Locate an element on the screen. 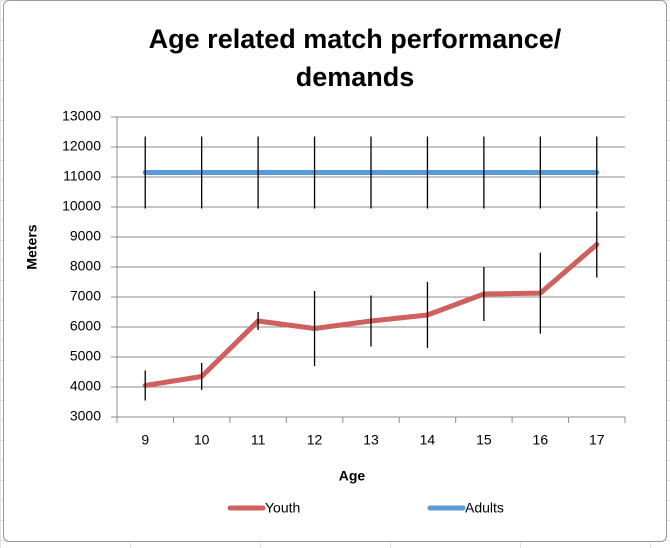 This screenshot has width=670, height=548. y-tick-label: 8000 is located at coordinates (85, 266).